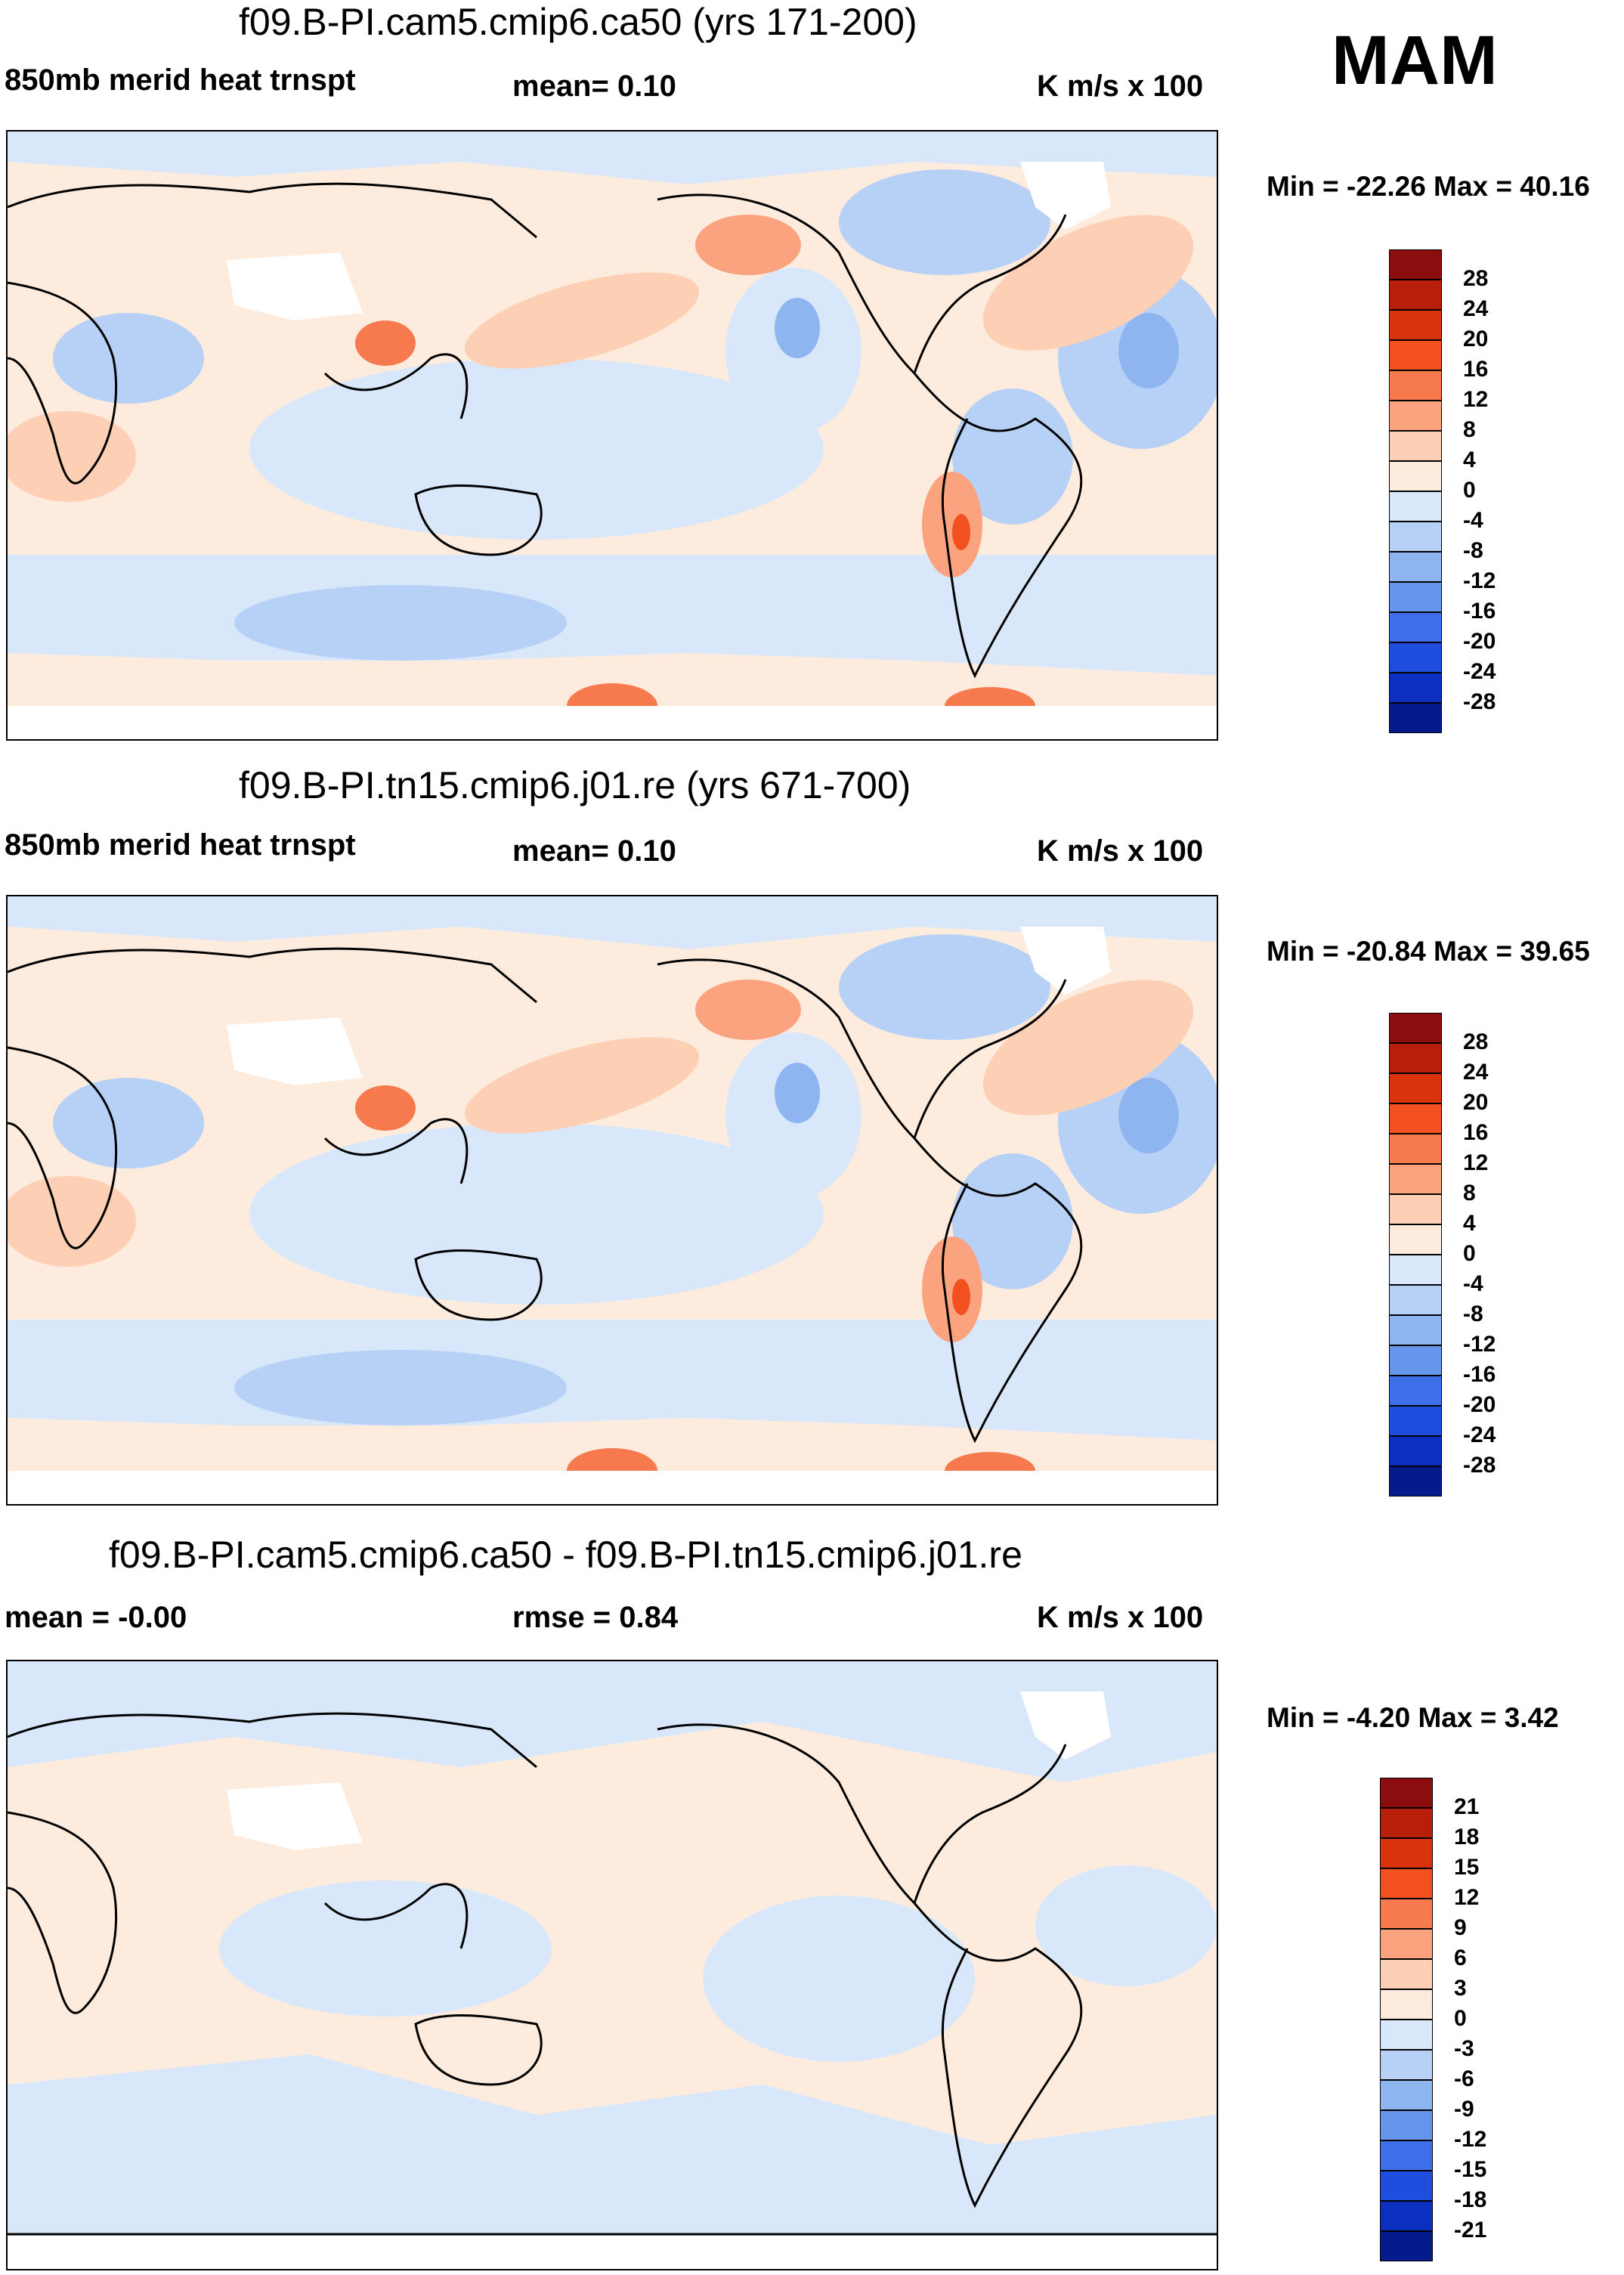 Image resolution: width=1624 pixels, height=2275 pixels. I want to click on season-label: MAM, so click(1415, 60).